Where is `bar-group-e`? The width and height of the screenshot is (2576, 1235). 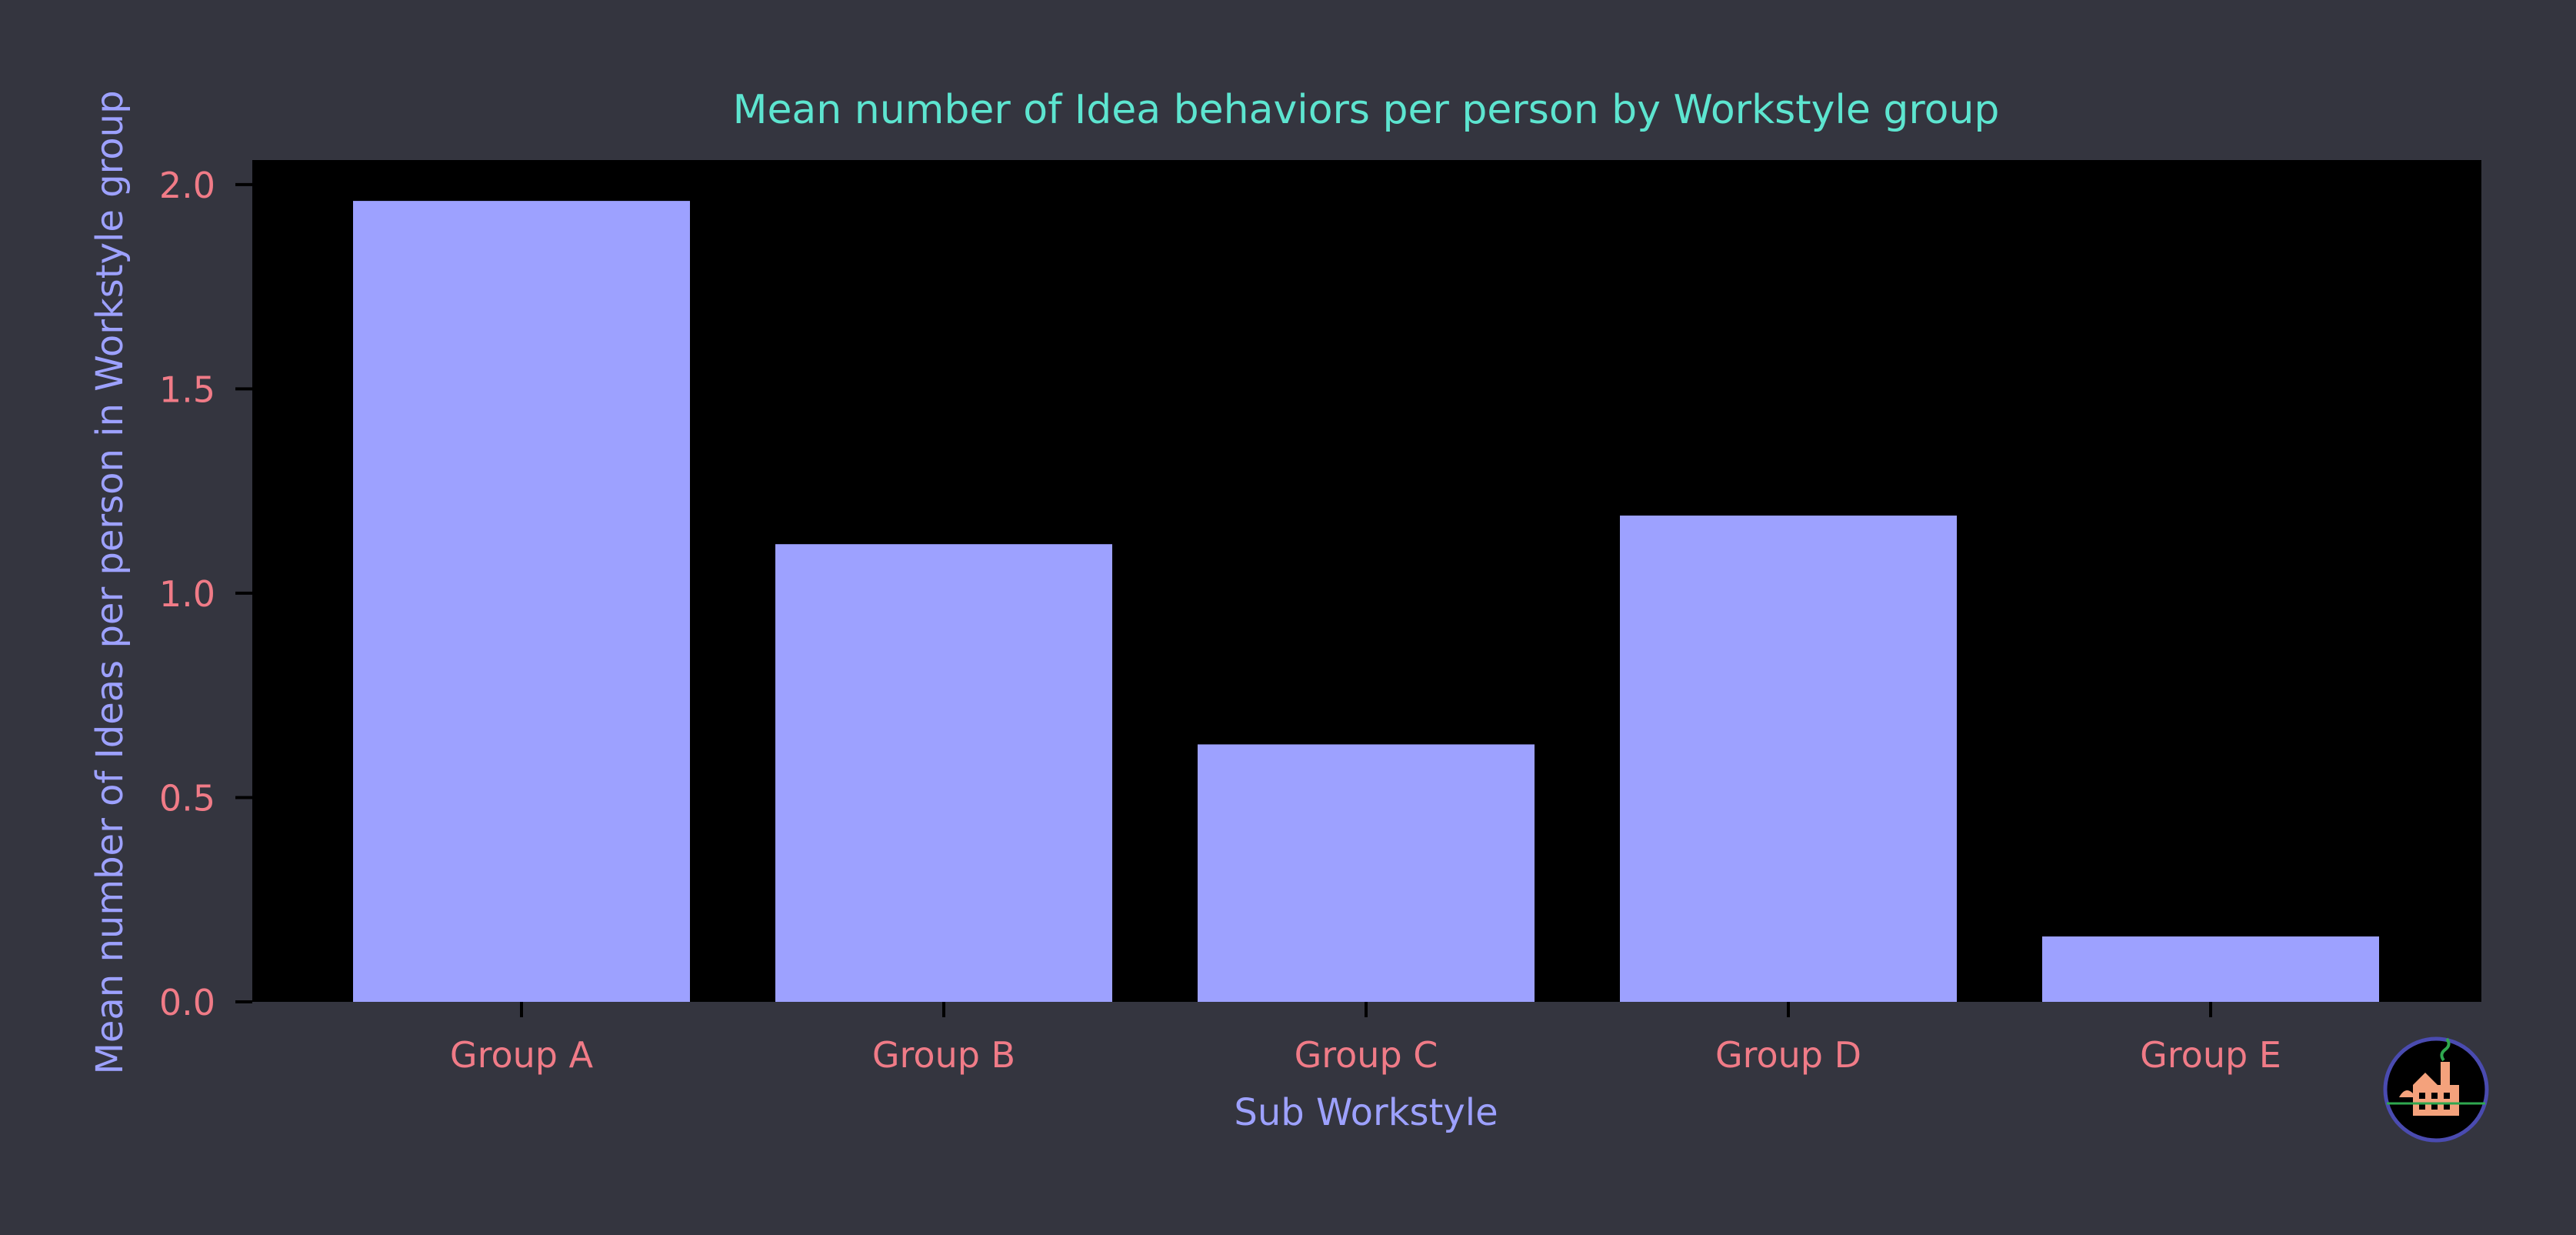
bar-group-e is located at coordinates (2210, 969).